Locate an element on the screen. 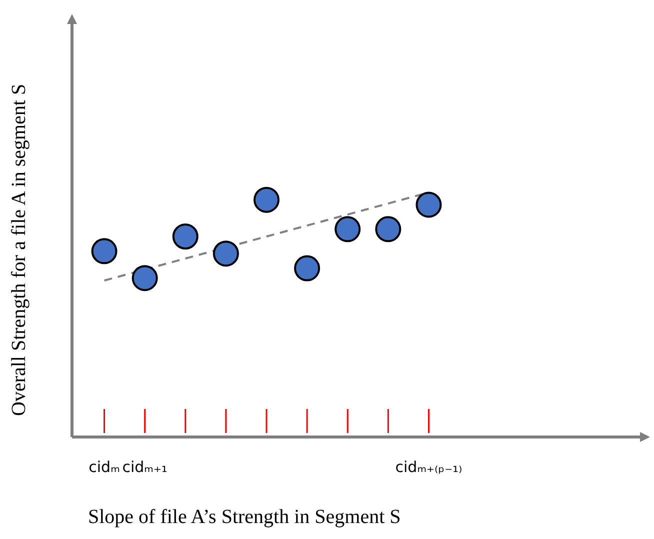 The height and width of the screenshot is (539, 654). x-axis-title: Slope of file A’s Strength in Segment S is located at coordinates (244, 517).